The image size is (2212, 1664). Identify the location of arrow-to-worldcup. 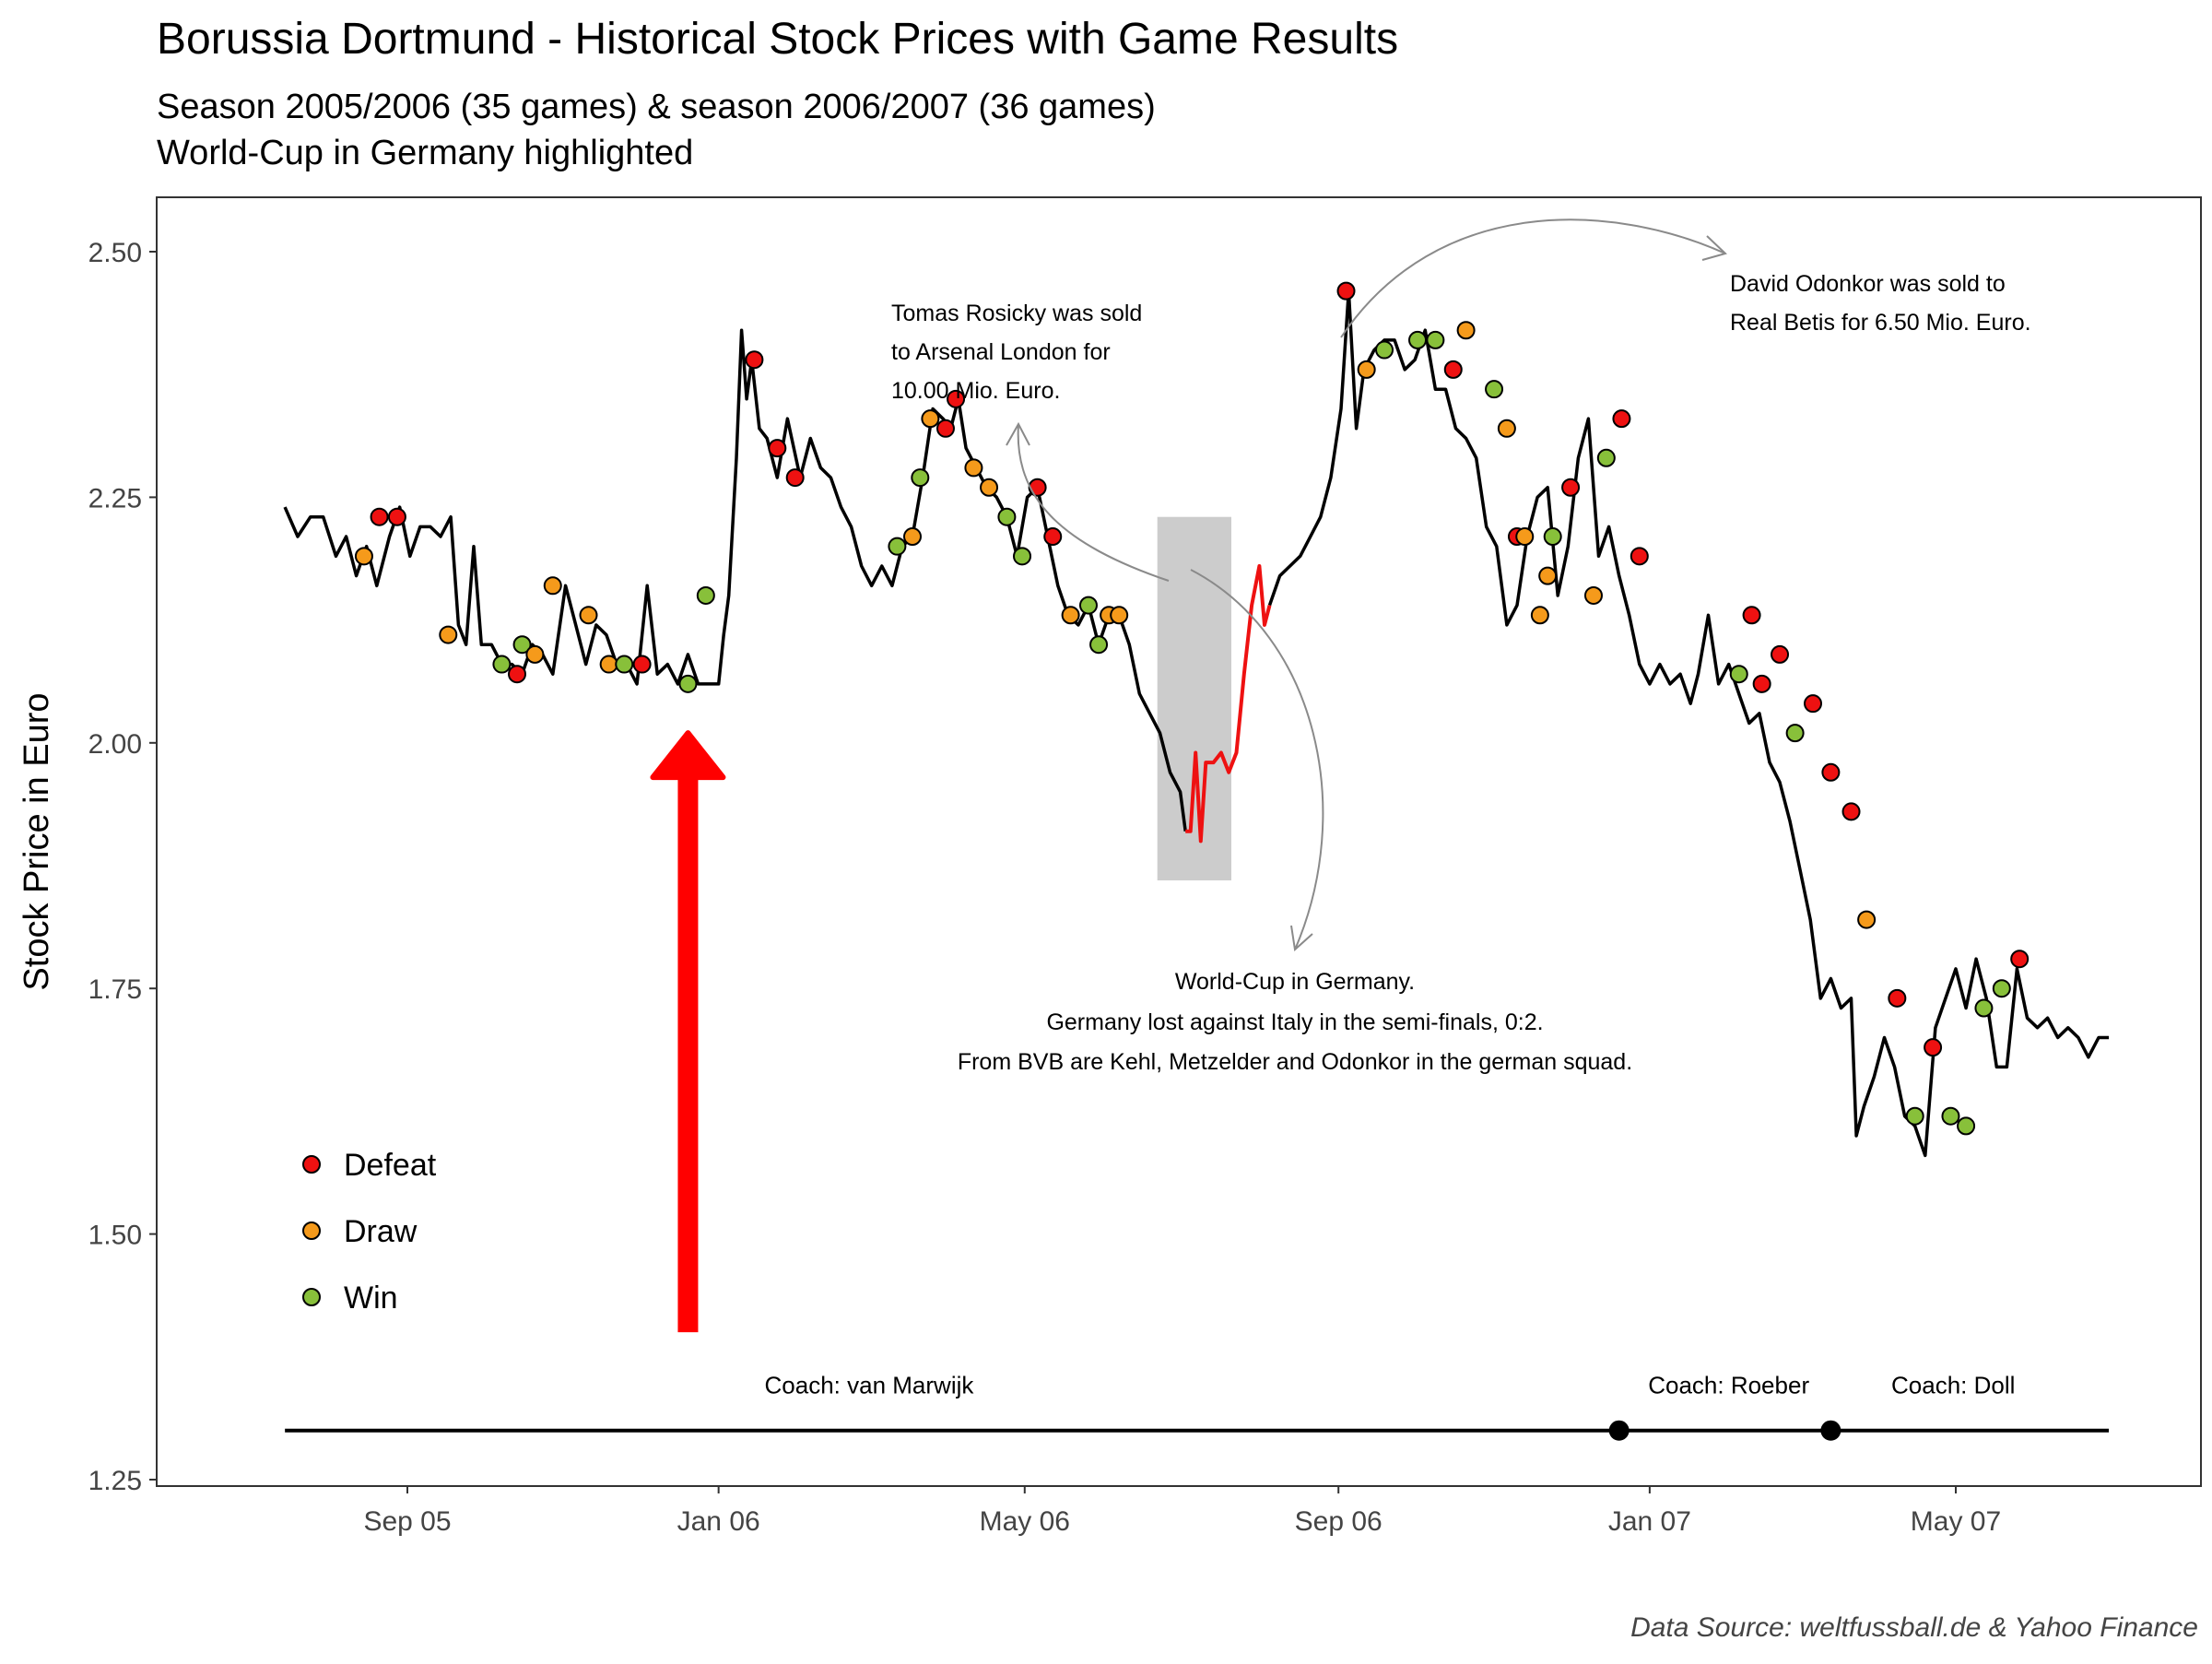
(1257, 759).